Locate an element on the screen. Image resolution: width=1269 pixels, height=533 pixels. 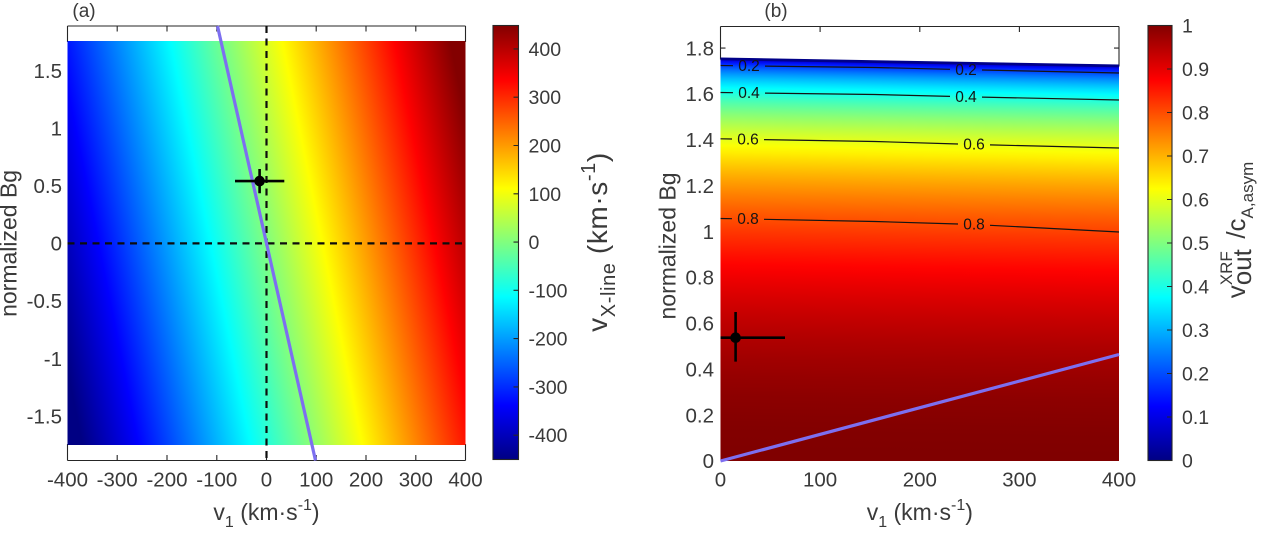
svg-text: -1.5 is located at coordinates (44, 416).